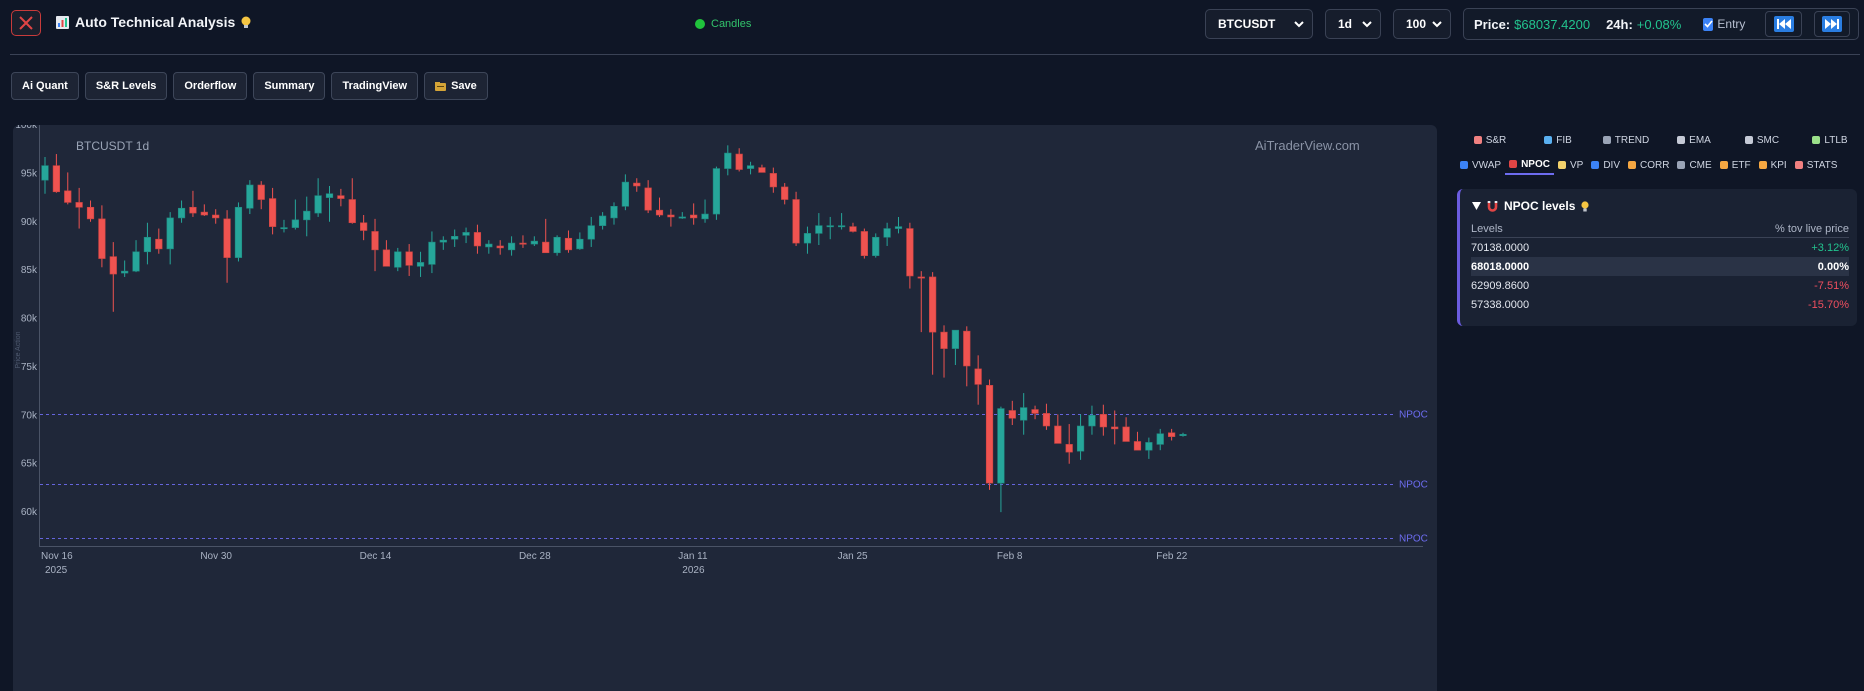 The width and height of the screenshot is (1864, 691). Describe the element at coordinates (1605, 165) in the screenshot. I see `tab-div: DIV` at that location.